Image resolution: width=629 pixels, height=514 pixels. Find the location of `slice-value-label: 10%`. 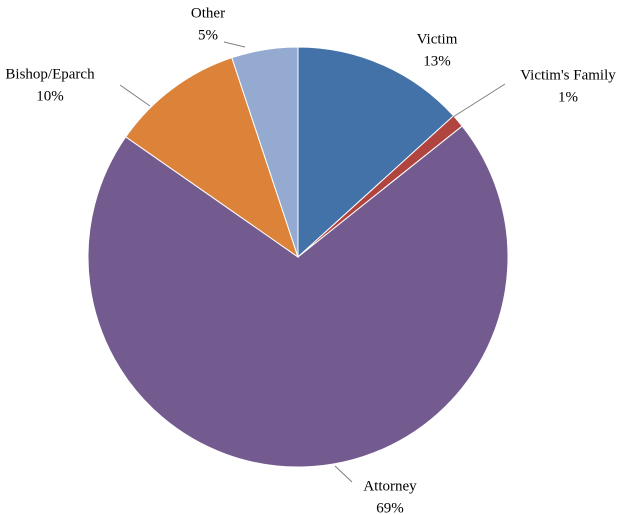

slice-value-label: 10% is located at coordinates (50, 96).